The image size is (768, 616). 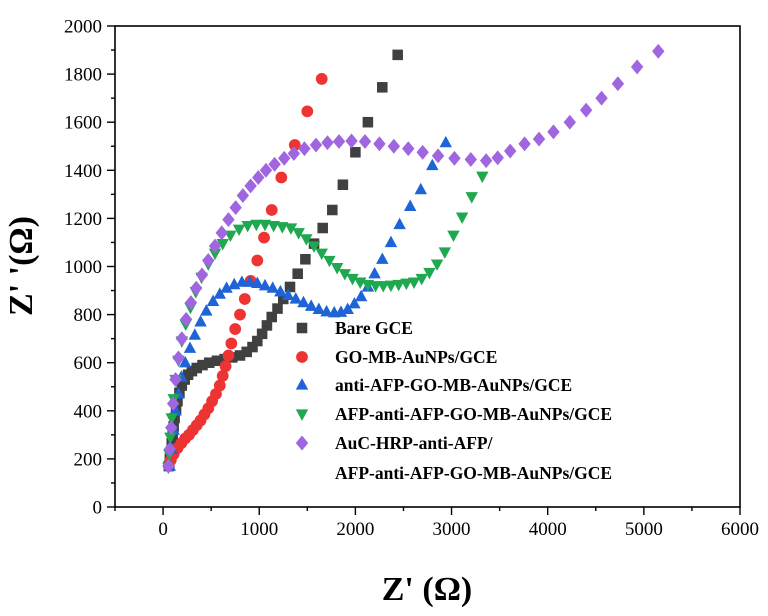 What do you see at coordinates (644, 529) in the screenshot?
I see `x-tick-label: 5000` at bounding box center [644, 529].